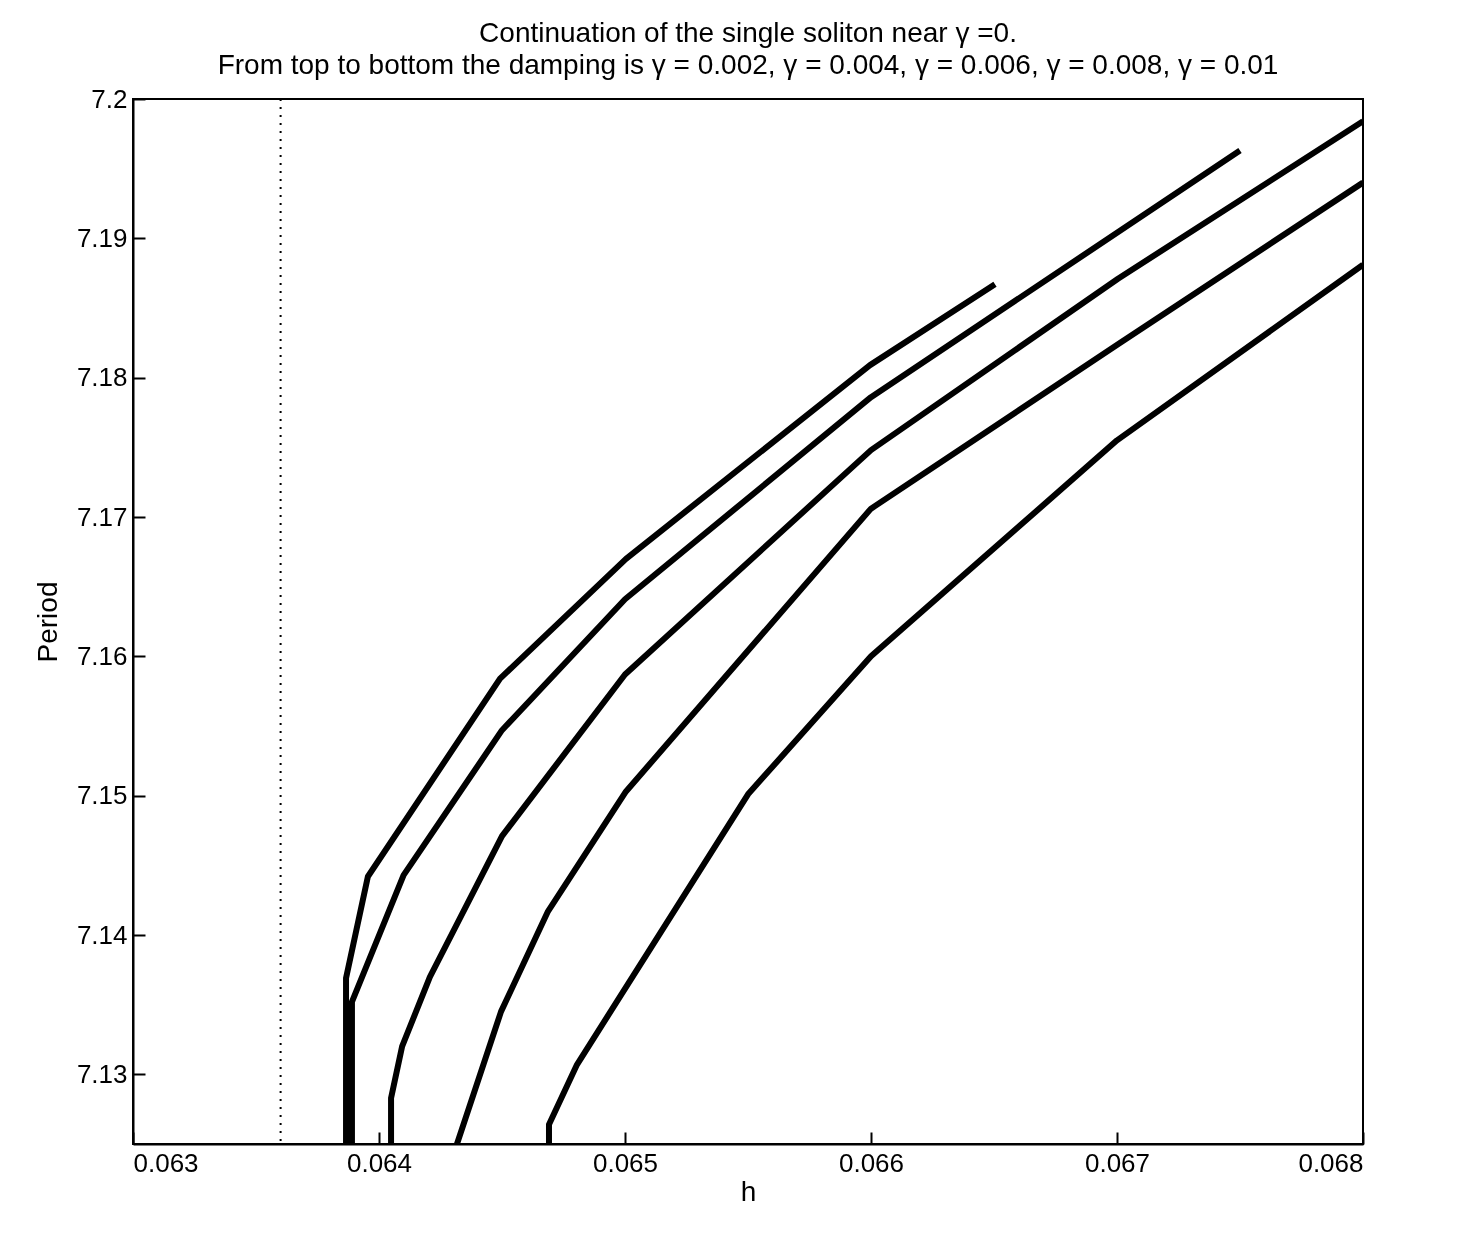 The height and width of the screenshot is (1260, 1484). Describe the element at coordinates (47, 622) in the screenshot. I see `y-axis-title: Period` at that location.